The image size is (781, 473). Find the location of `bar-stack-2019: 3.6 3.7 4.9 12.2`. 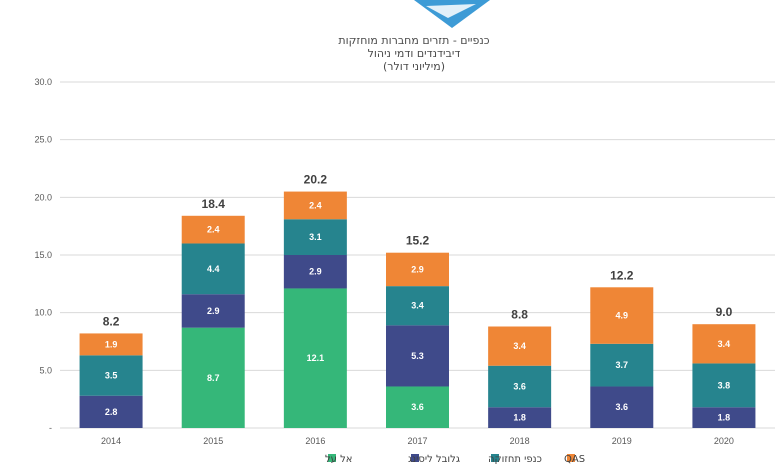

bar-stack-2019: 3.6 3.7 4.9 12.2 is located at coordinates (622, 348).